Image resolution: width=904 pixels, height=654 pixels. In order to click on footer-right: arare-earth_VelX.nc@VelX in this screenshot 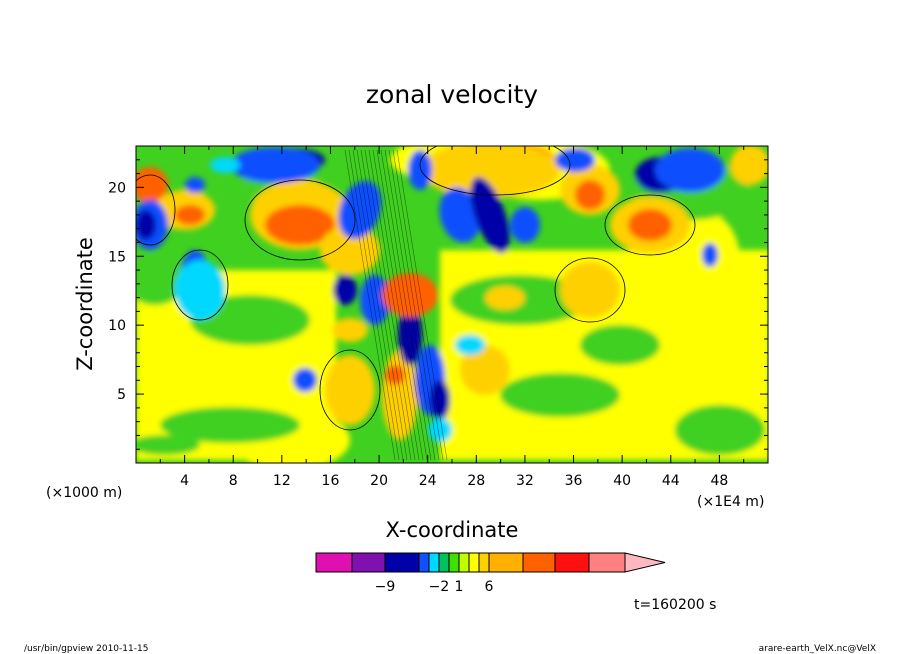, I will do `click(817, 649)`.